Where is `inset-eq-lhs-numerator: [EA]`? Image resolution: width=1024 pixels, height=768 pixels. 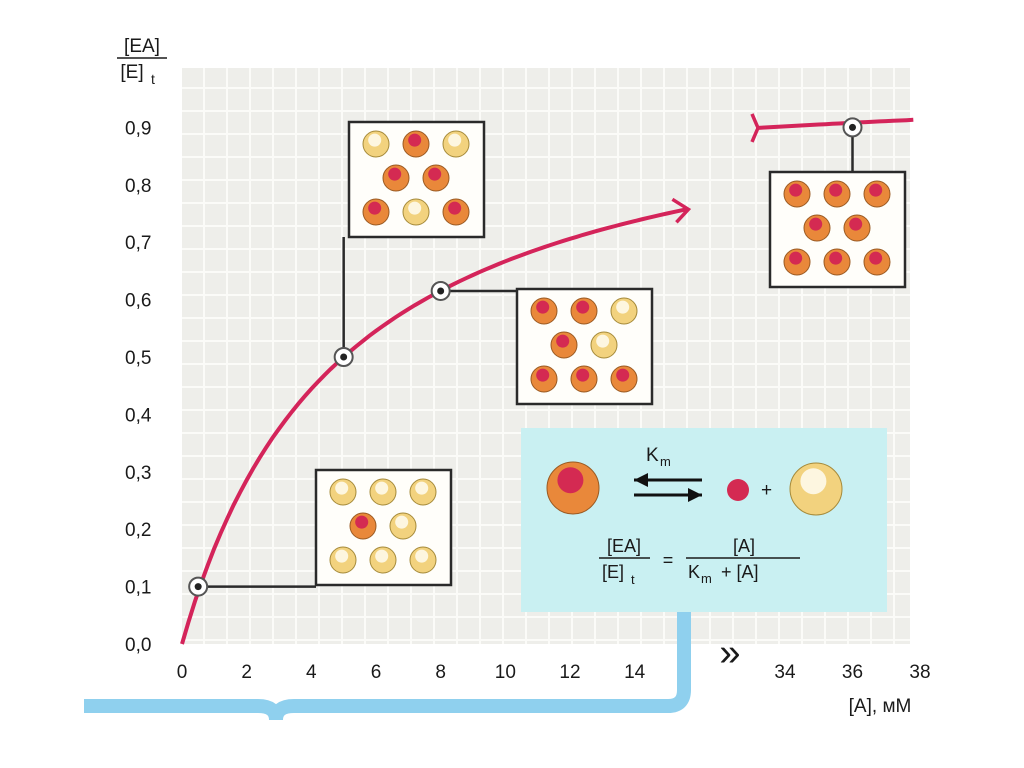 inset-eq-lhs-numerator: [EA] is located at coordinates (624, 546).